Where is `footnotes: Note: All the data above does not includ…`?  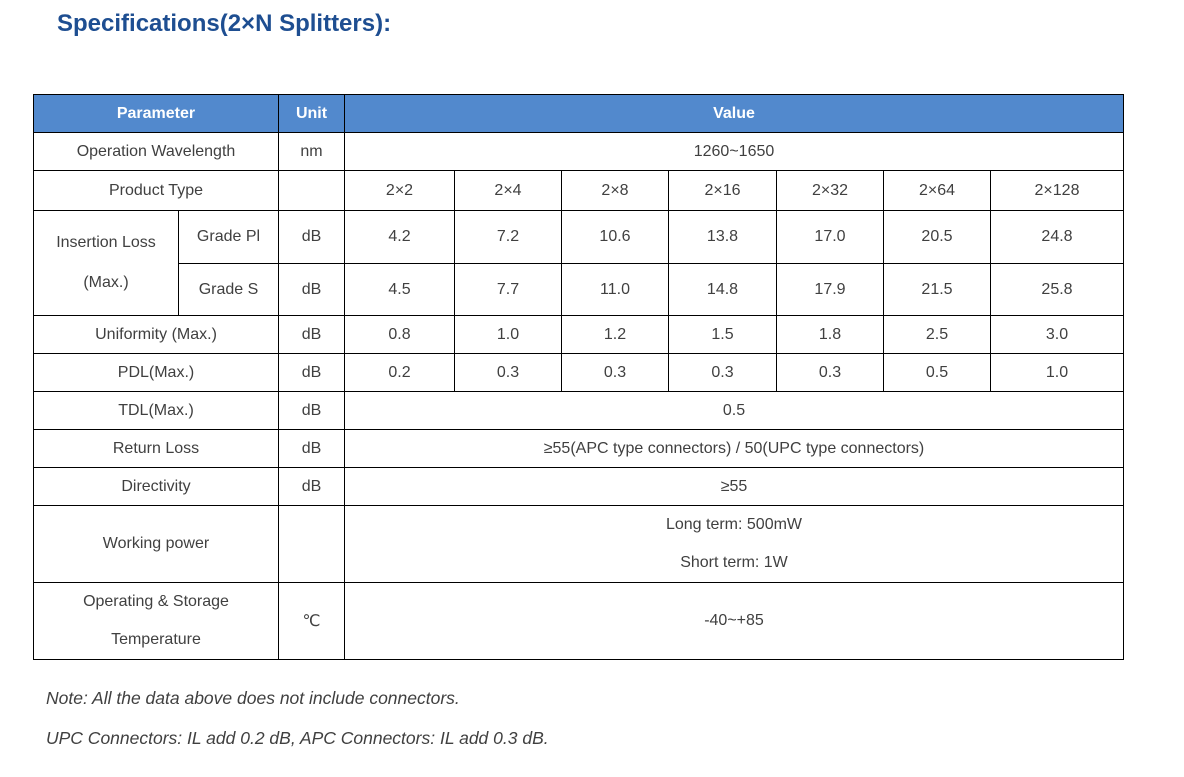 footnotes: Note: All the data above does not includ… is located at coordinates (297, 718).